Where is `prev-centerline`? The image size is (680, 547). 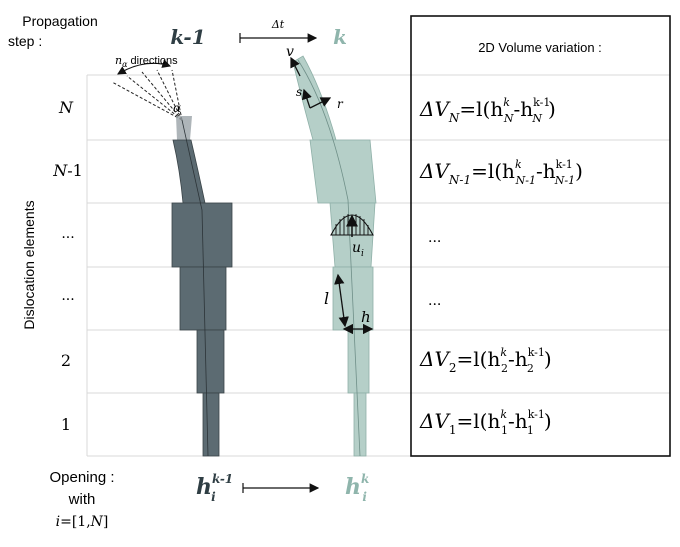
prev-centerline is located at coordinates (195, 288).